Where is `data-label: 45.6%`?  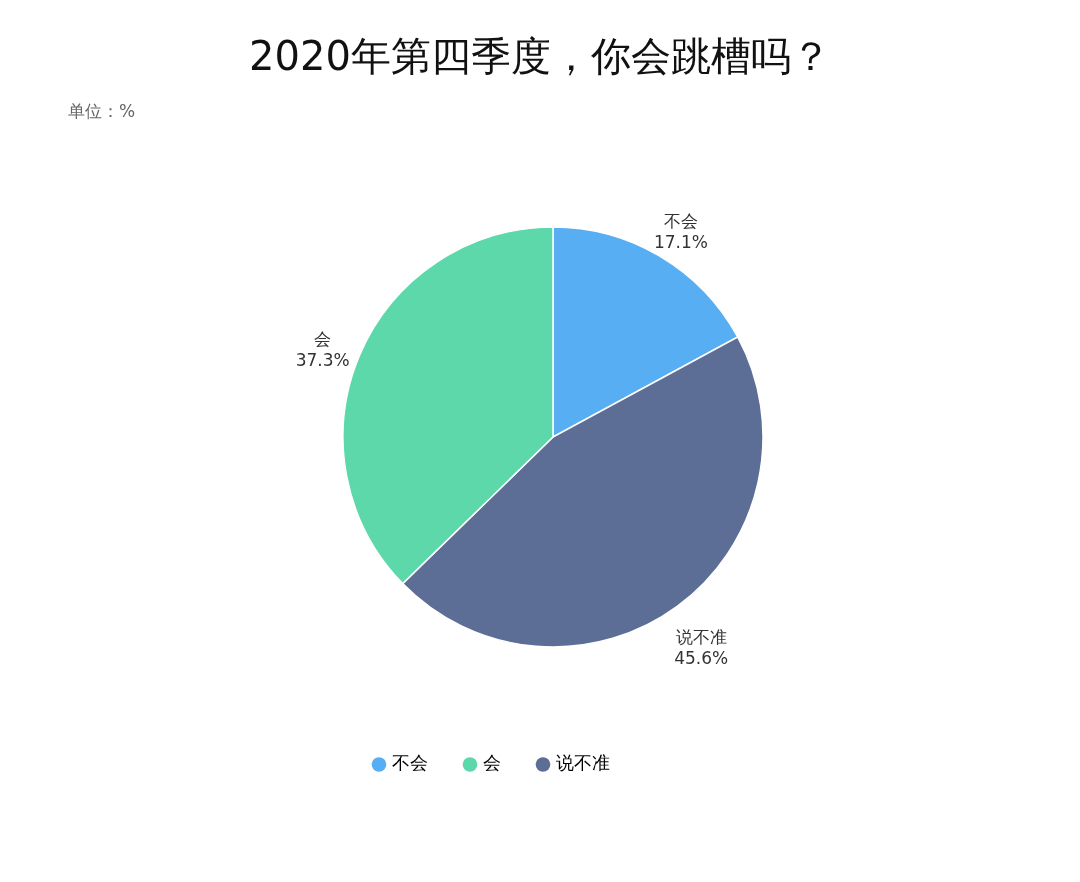 data-label: 45.6% is located at coordinates (701, 658).